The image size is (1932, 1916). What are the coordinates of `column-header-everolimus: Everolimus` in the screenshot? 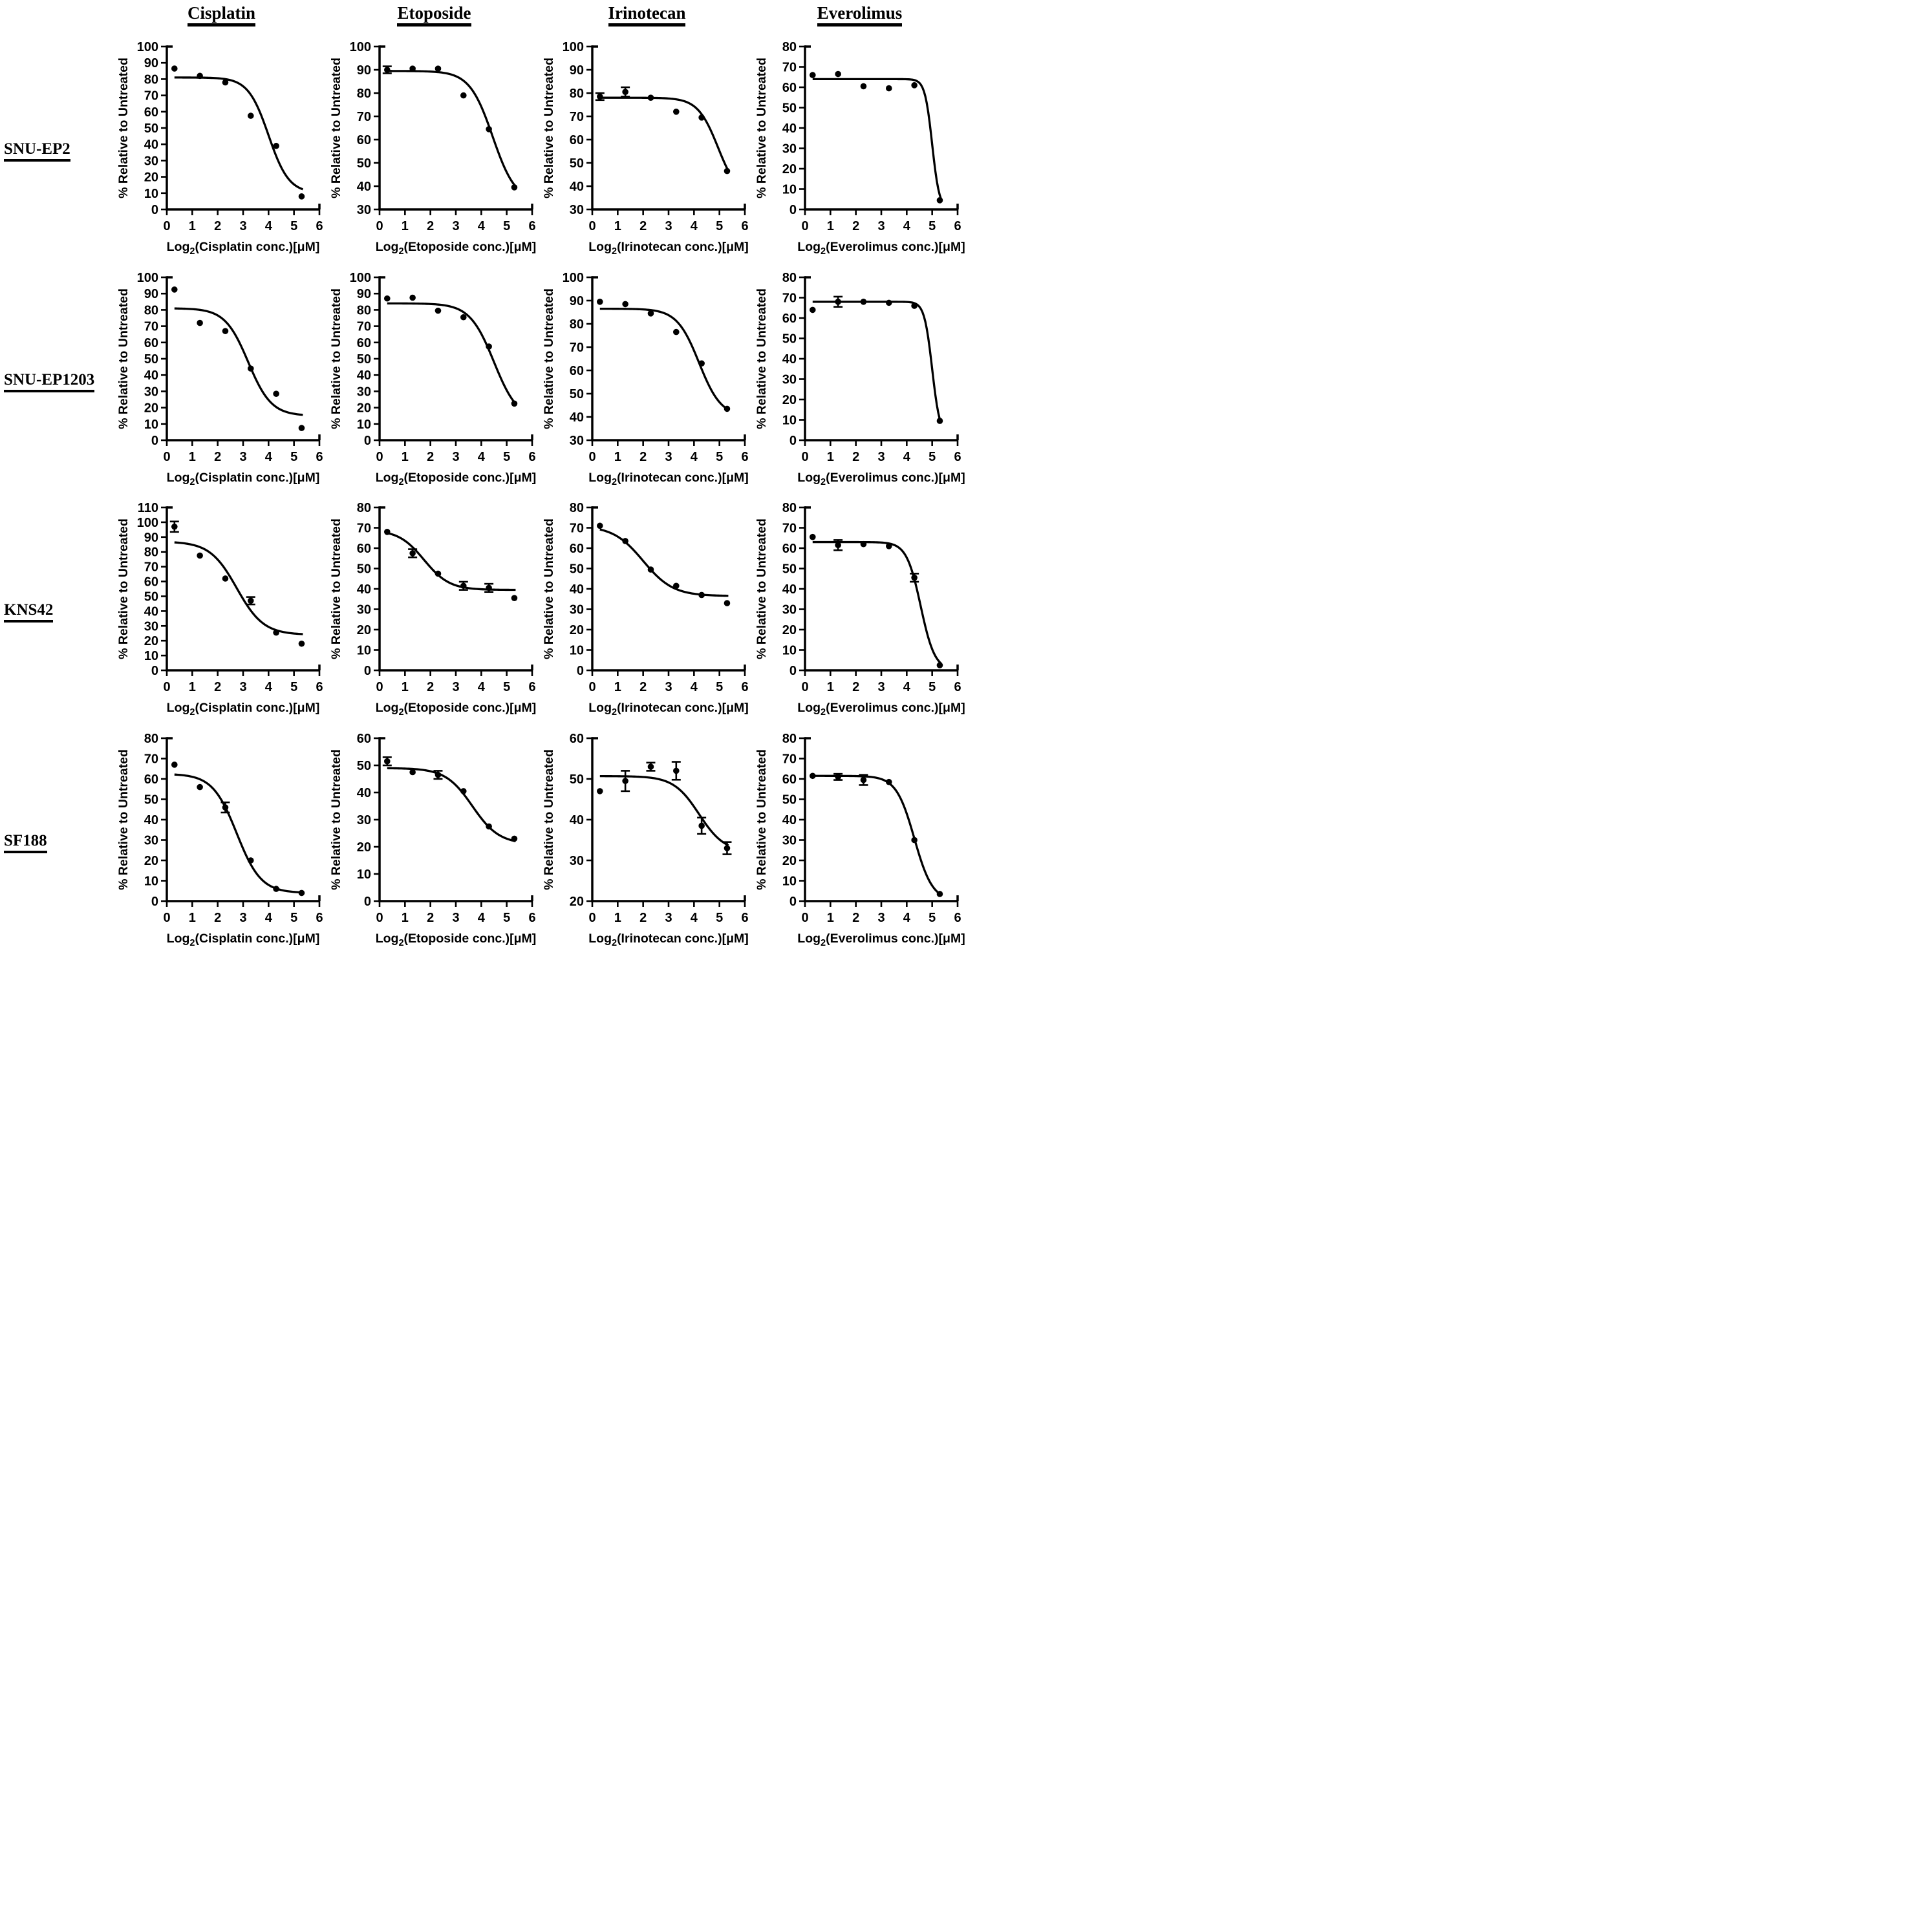 It's located at (860, 18).